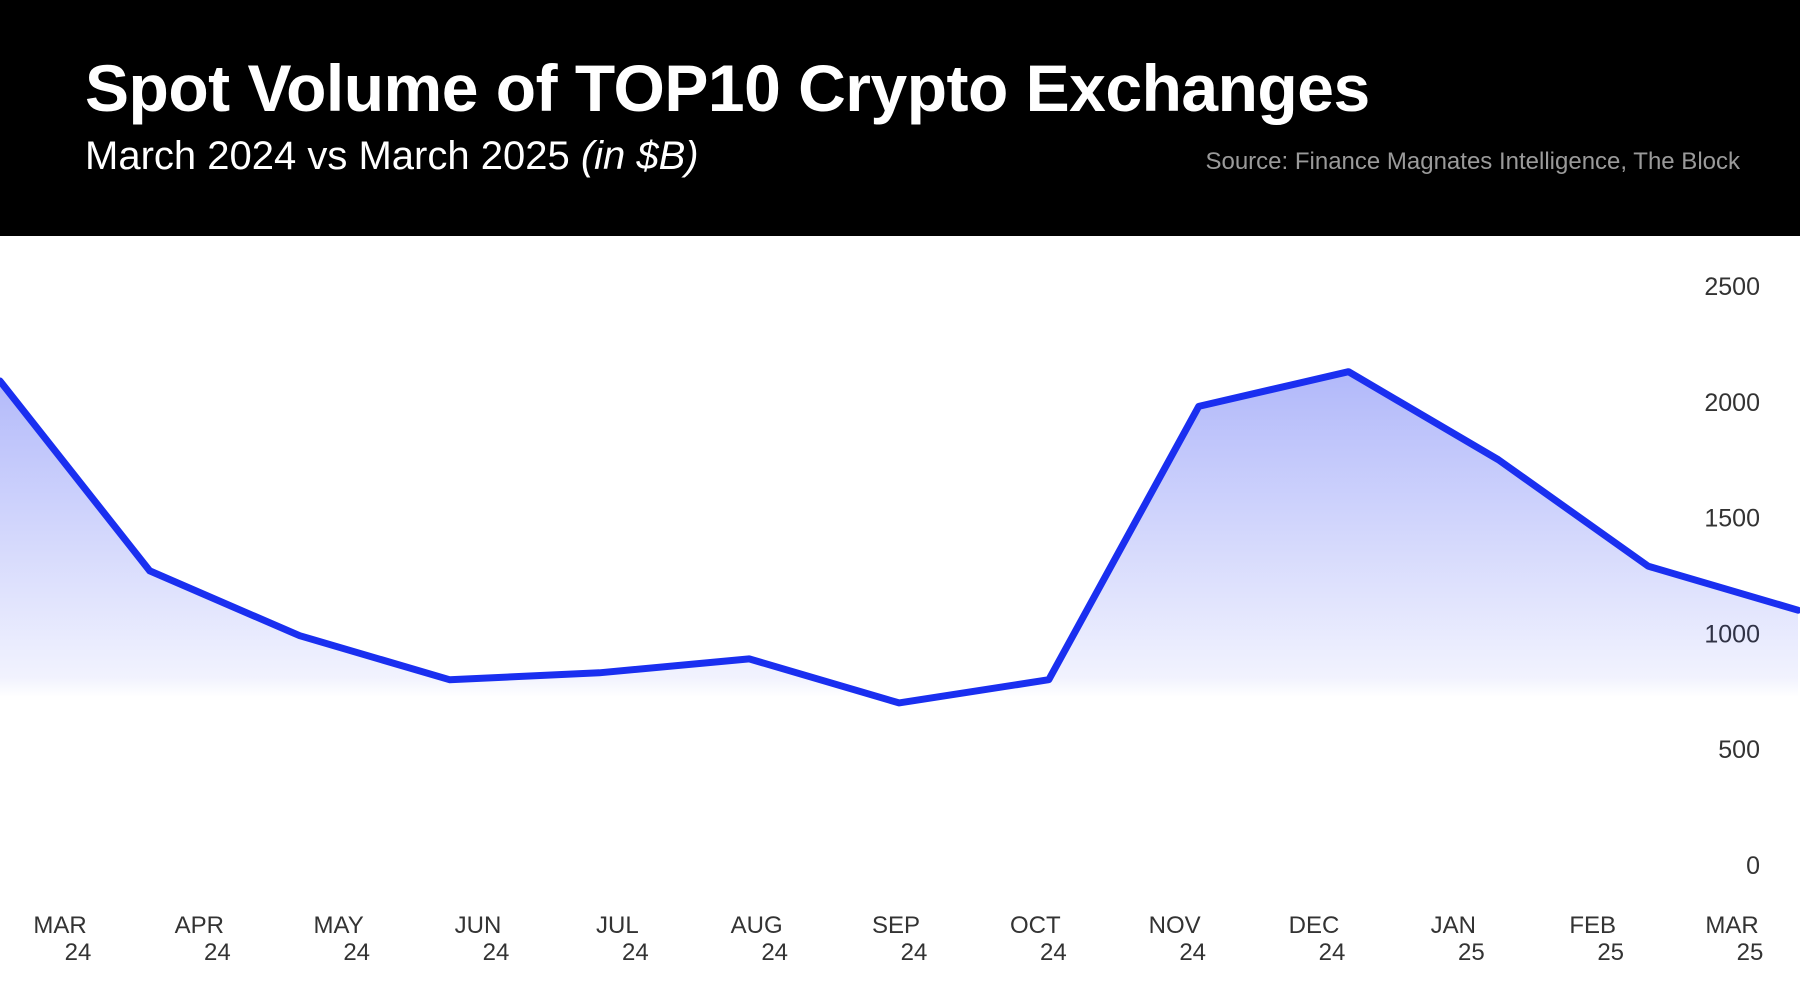 This screenshot has height=1000, width=1800. Describe the element at coordinates (203, 939) in the screenshot. I see `x-tick-label: APR 24` at that location.